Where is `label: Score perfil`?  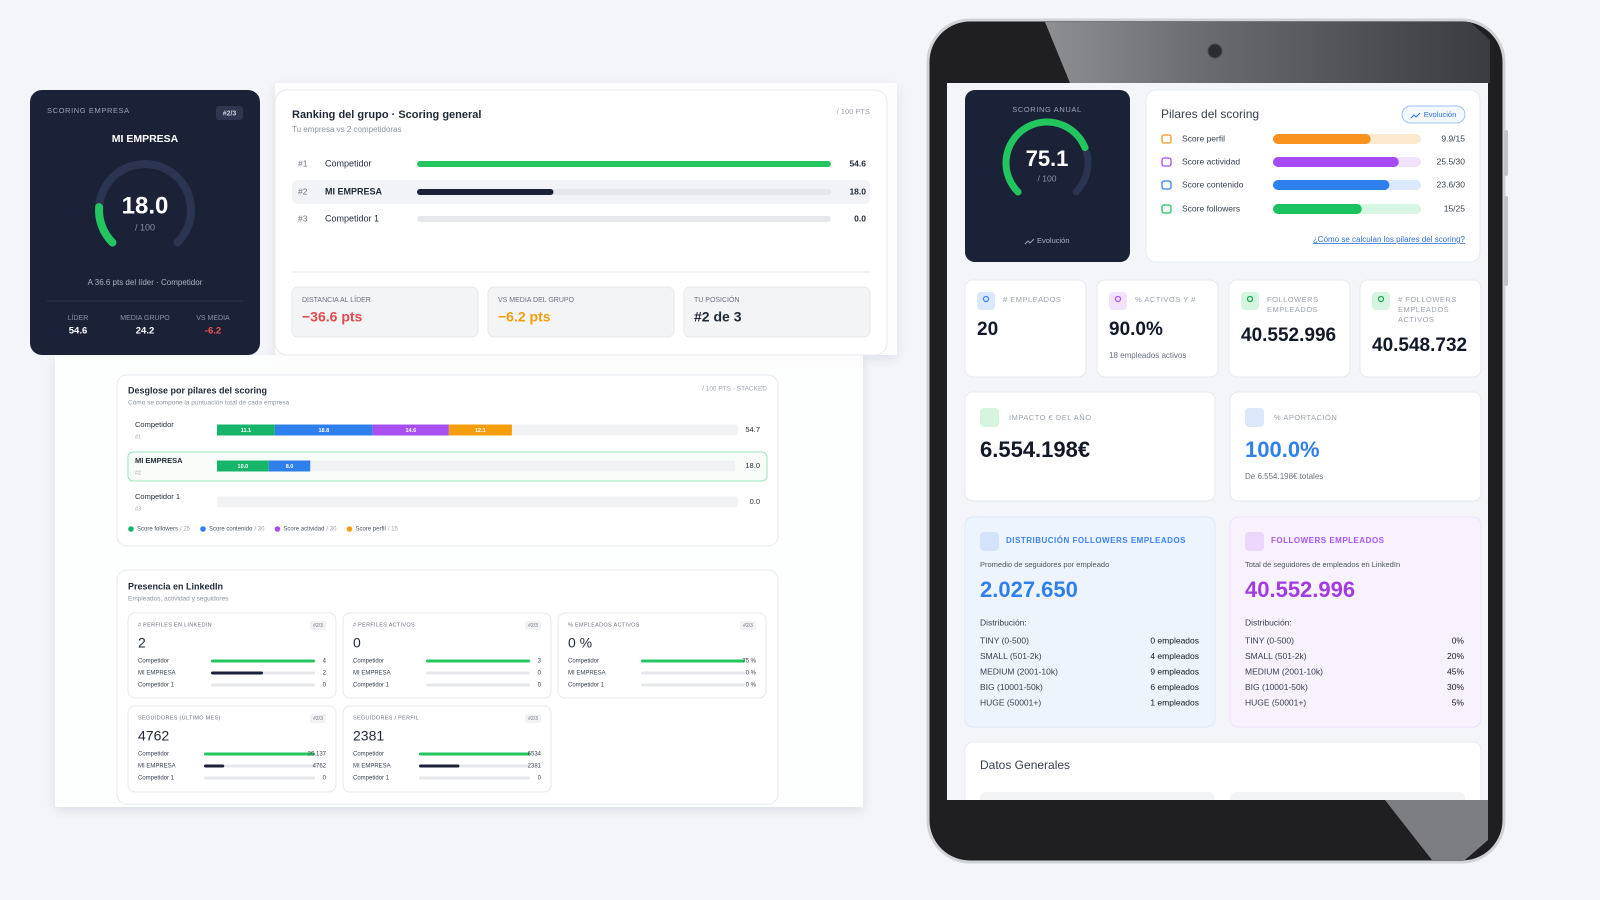 label: Score perfil is located at coordinates (1203, 138).